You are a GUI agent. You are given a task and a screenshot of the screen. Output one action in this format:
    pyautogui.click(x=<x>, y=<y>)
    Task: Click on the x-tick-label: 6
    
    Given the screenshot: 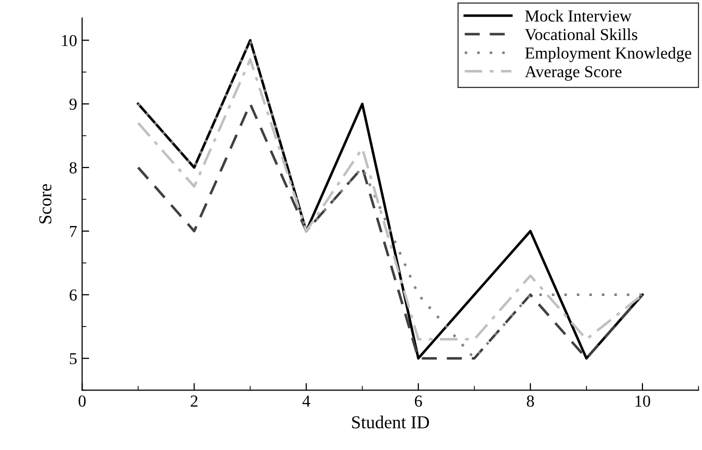 What is the action you would take?
    pyautogui.click(x=418, y=401)
    